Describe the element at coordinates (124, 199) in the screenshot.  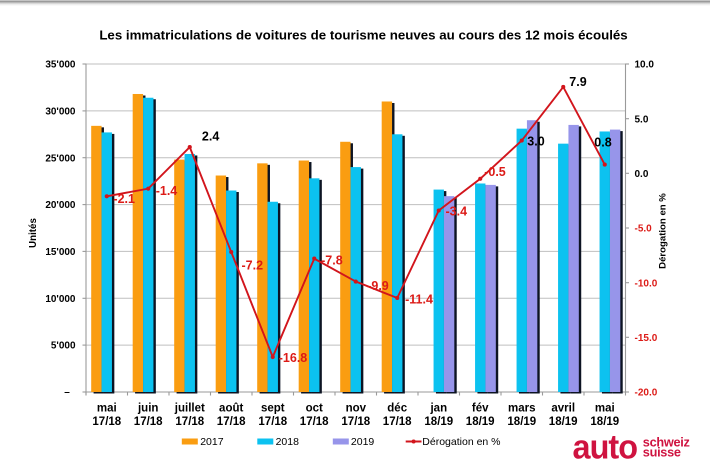
I see `svg-text: -2.1` at that location.